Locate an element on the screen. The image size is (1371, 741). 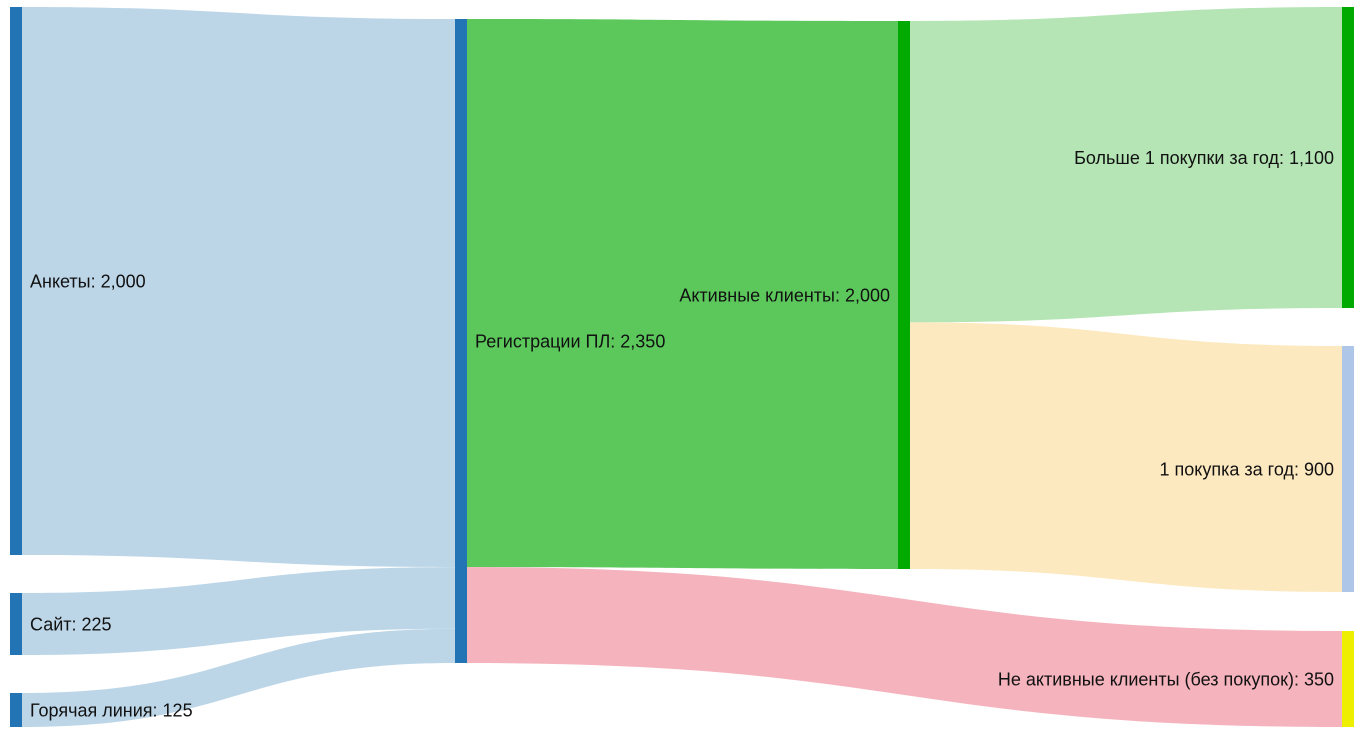
node-label-ankety: Анкеты: 2,000 is located at coordinates (88, 281).